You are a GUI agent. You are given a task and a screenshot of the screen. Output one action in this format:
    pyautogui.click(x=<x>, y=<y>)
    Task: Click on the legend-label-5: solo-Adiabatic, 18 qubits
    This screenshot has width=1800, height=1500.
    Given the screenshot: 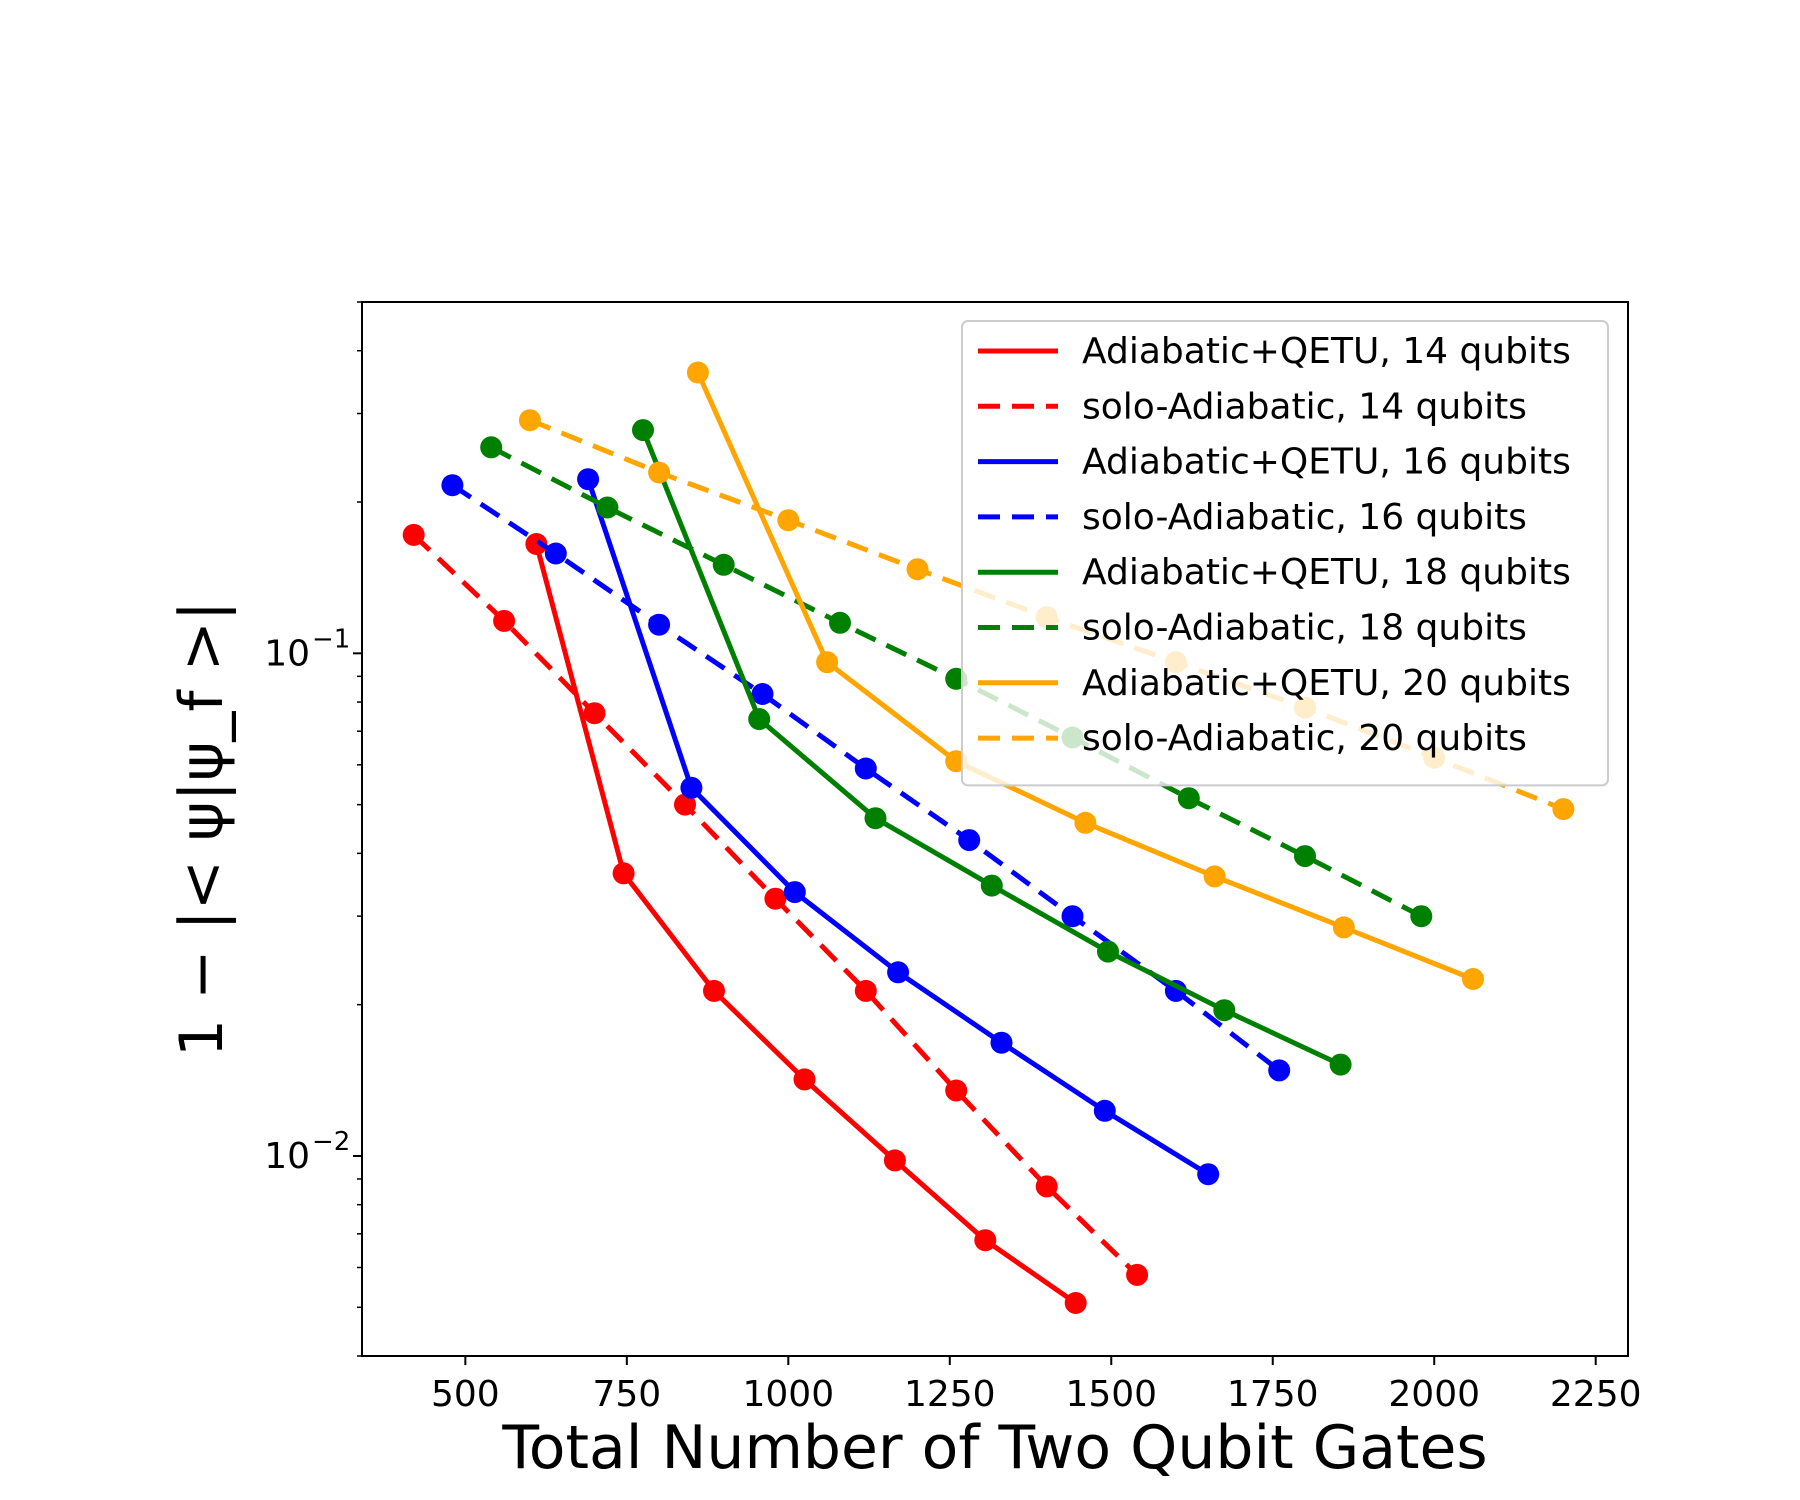 What is the action you would take?
    pyautogui.click(x=1304, y=628)
    